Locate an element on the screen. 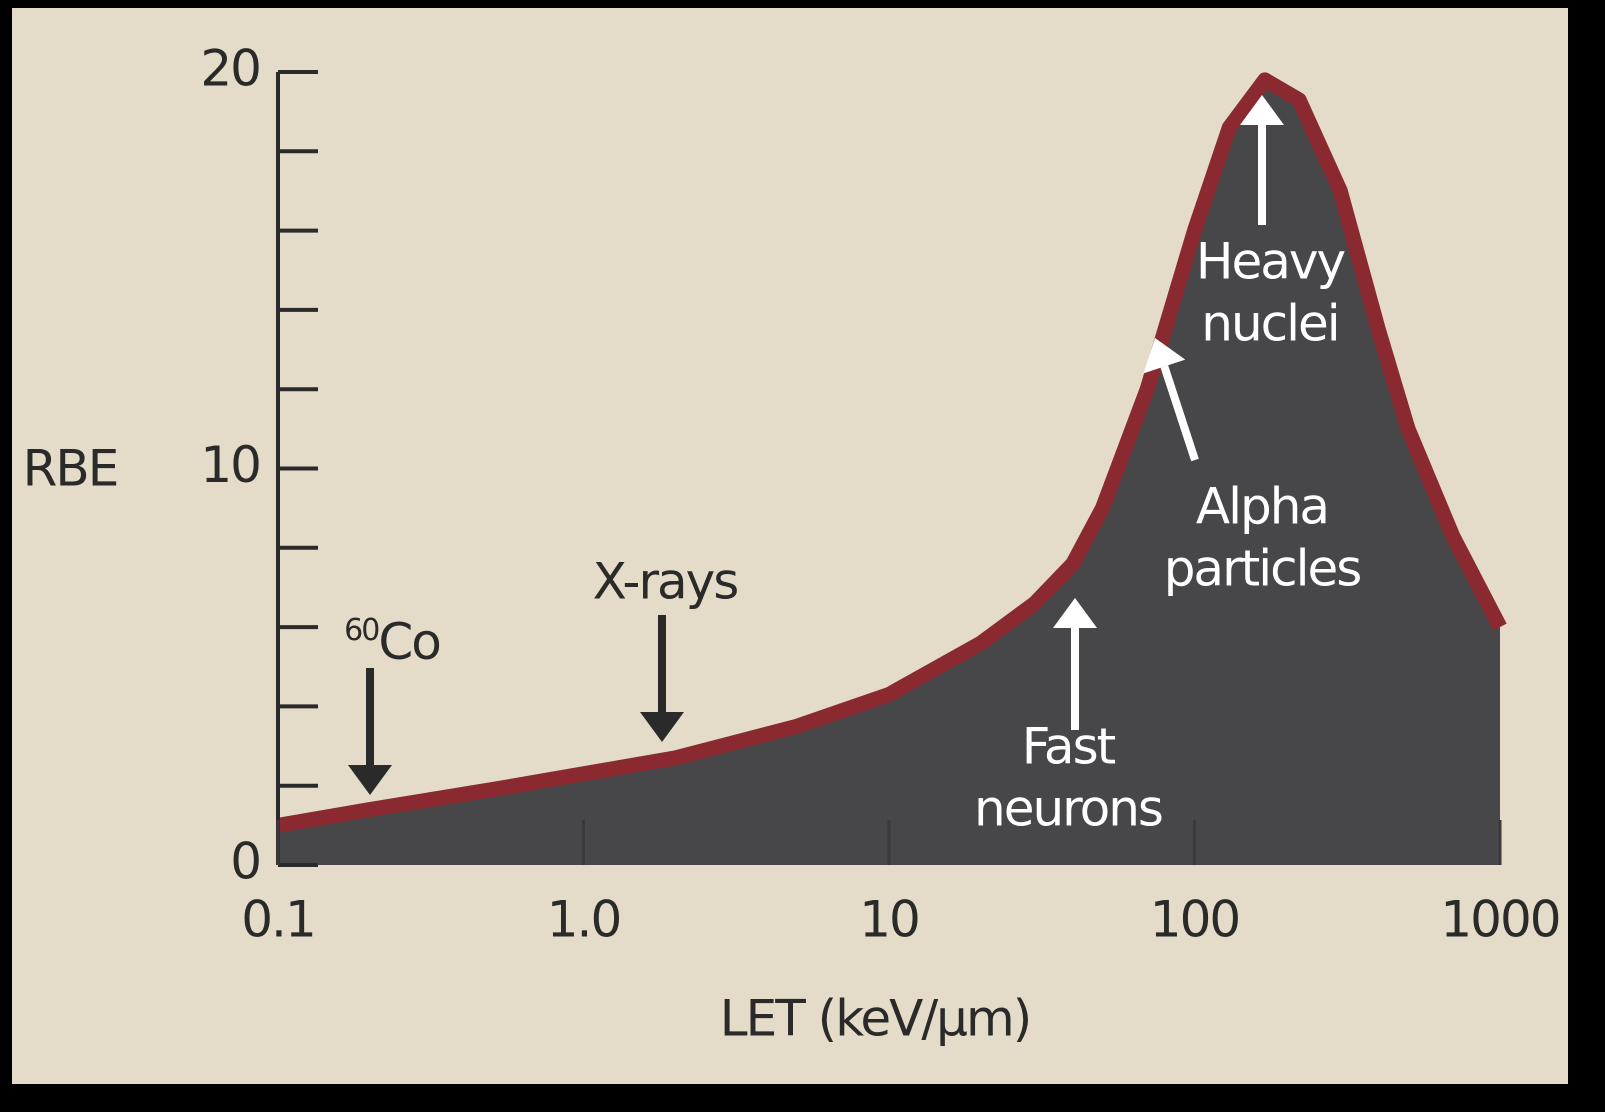 Image resolution: width=1605 pixels, height=1112 pixels. annotation: Alpha is located at coordinates (1262, 507).